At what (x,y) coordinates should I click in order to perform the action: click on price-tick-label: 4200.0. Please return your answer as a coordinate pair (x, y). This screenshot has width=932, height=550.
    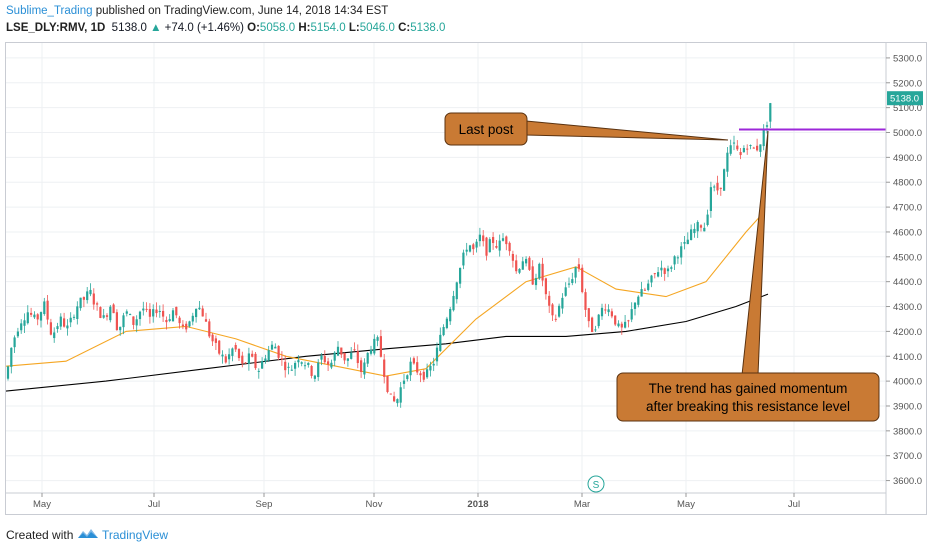
    Looking at the image, I should click on (907, 332).